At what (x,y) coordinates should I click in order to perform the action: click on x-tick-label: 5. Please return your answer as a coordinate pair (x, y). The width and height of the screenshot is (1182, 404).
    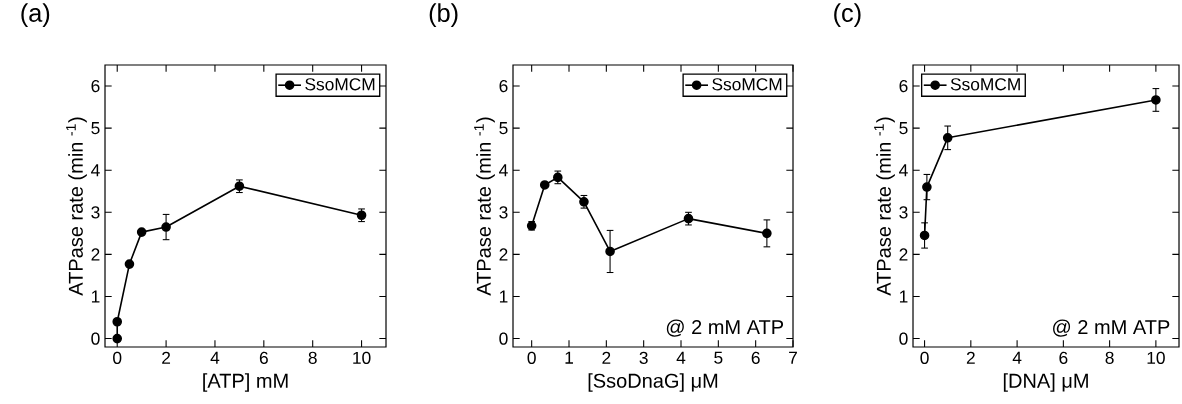
    Looking at the image, I should click on (718, 357).